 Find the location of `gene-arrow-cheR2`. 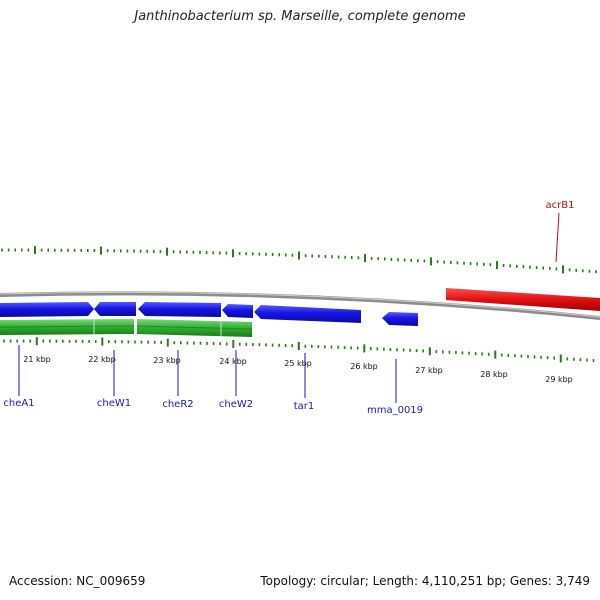

gene-arrow-cheR2 is located at coordinates (179, 309).